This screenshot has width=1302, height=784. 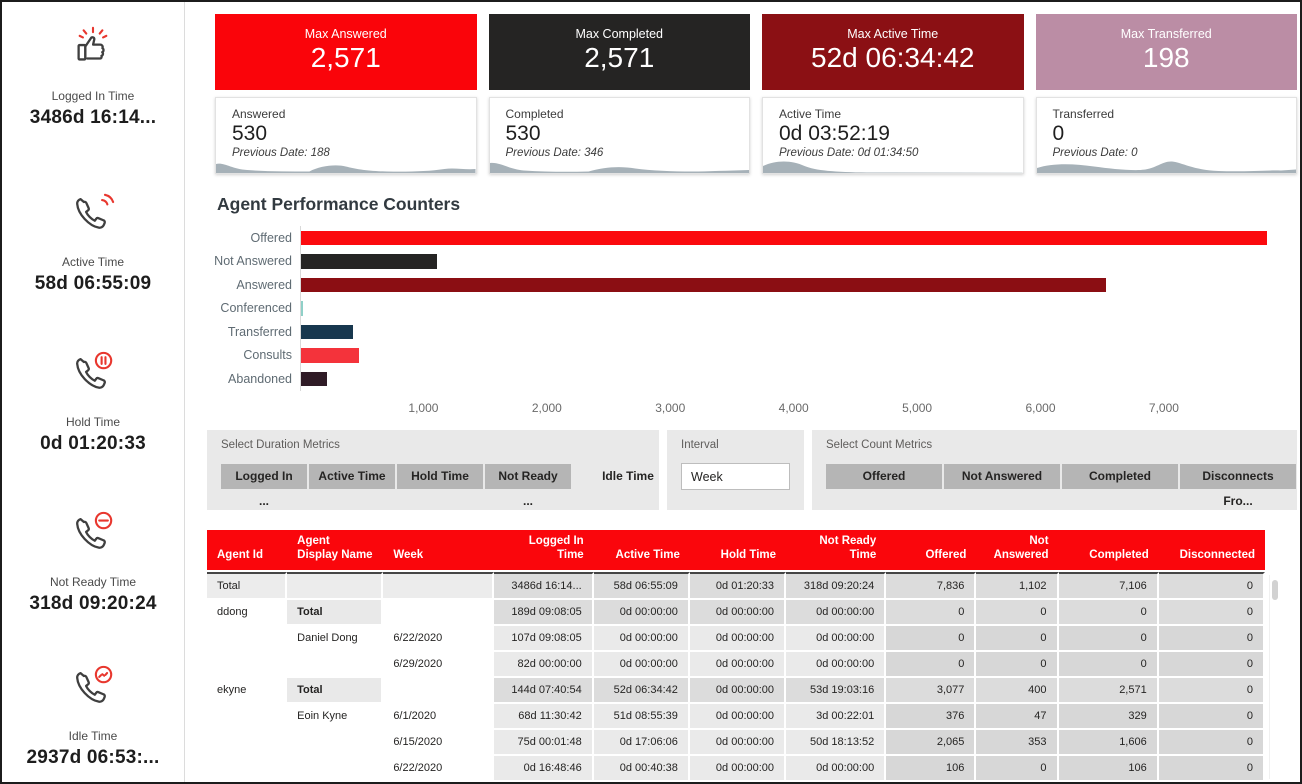 I want to click on count-filter-completed: Completed, so click(x=1120, y=476).